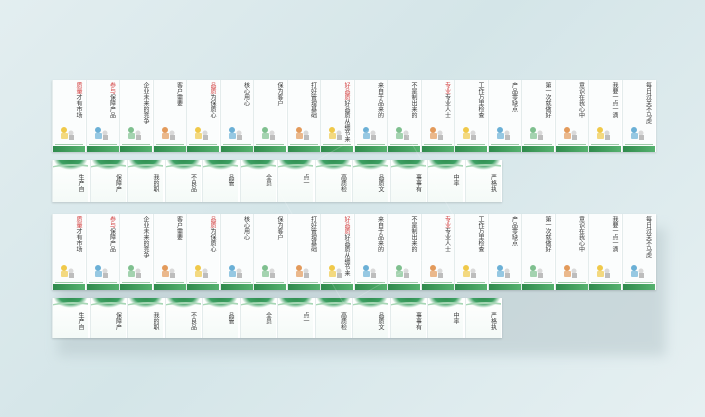  What do you see at coordinates (480, 234) in the screenshot?
I see `poster-slogan: 工作万里检查` at bounding box center [480, 234].